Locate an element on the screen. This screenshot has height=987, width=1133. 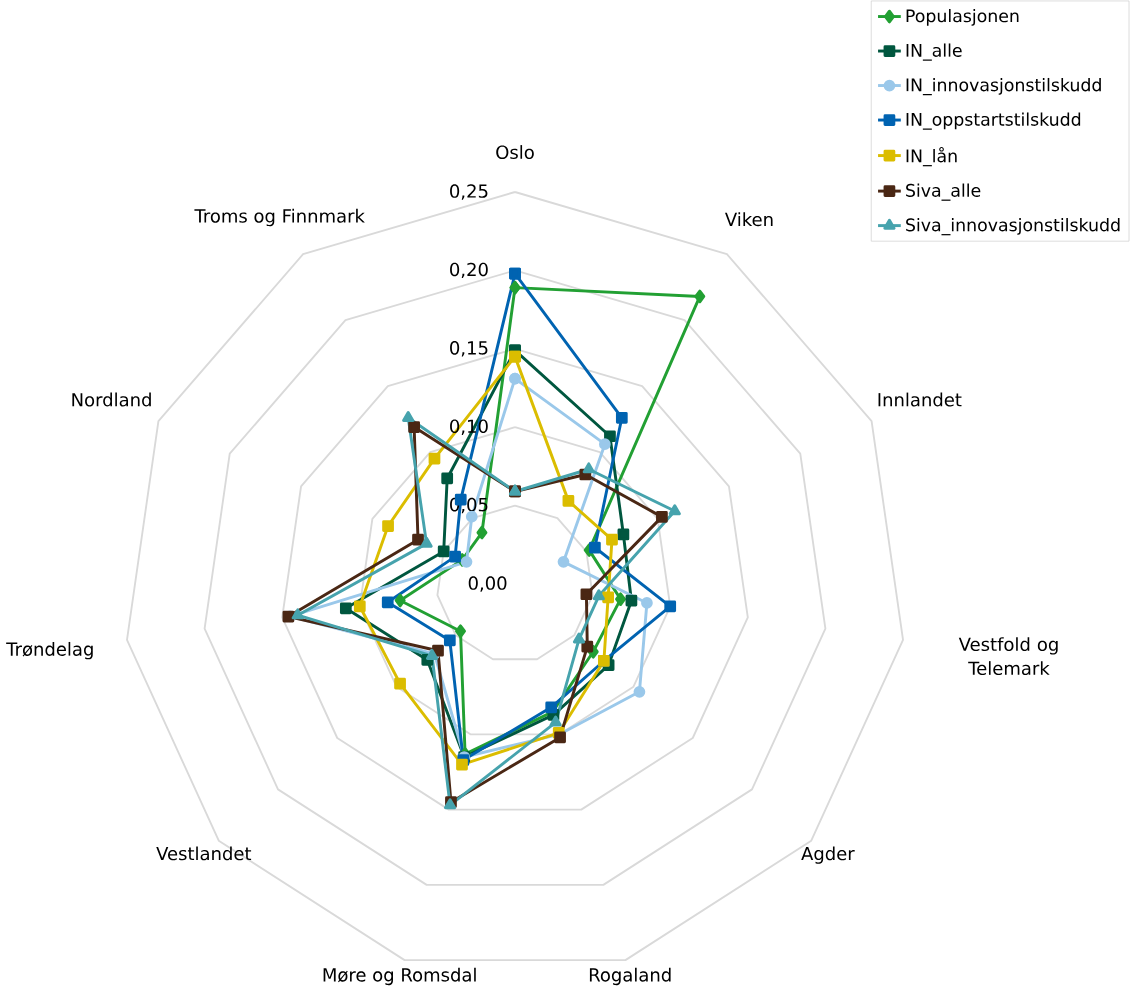
spoke-label: Møre og Romsdal is located at coordinates (399, 976).